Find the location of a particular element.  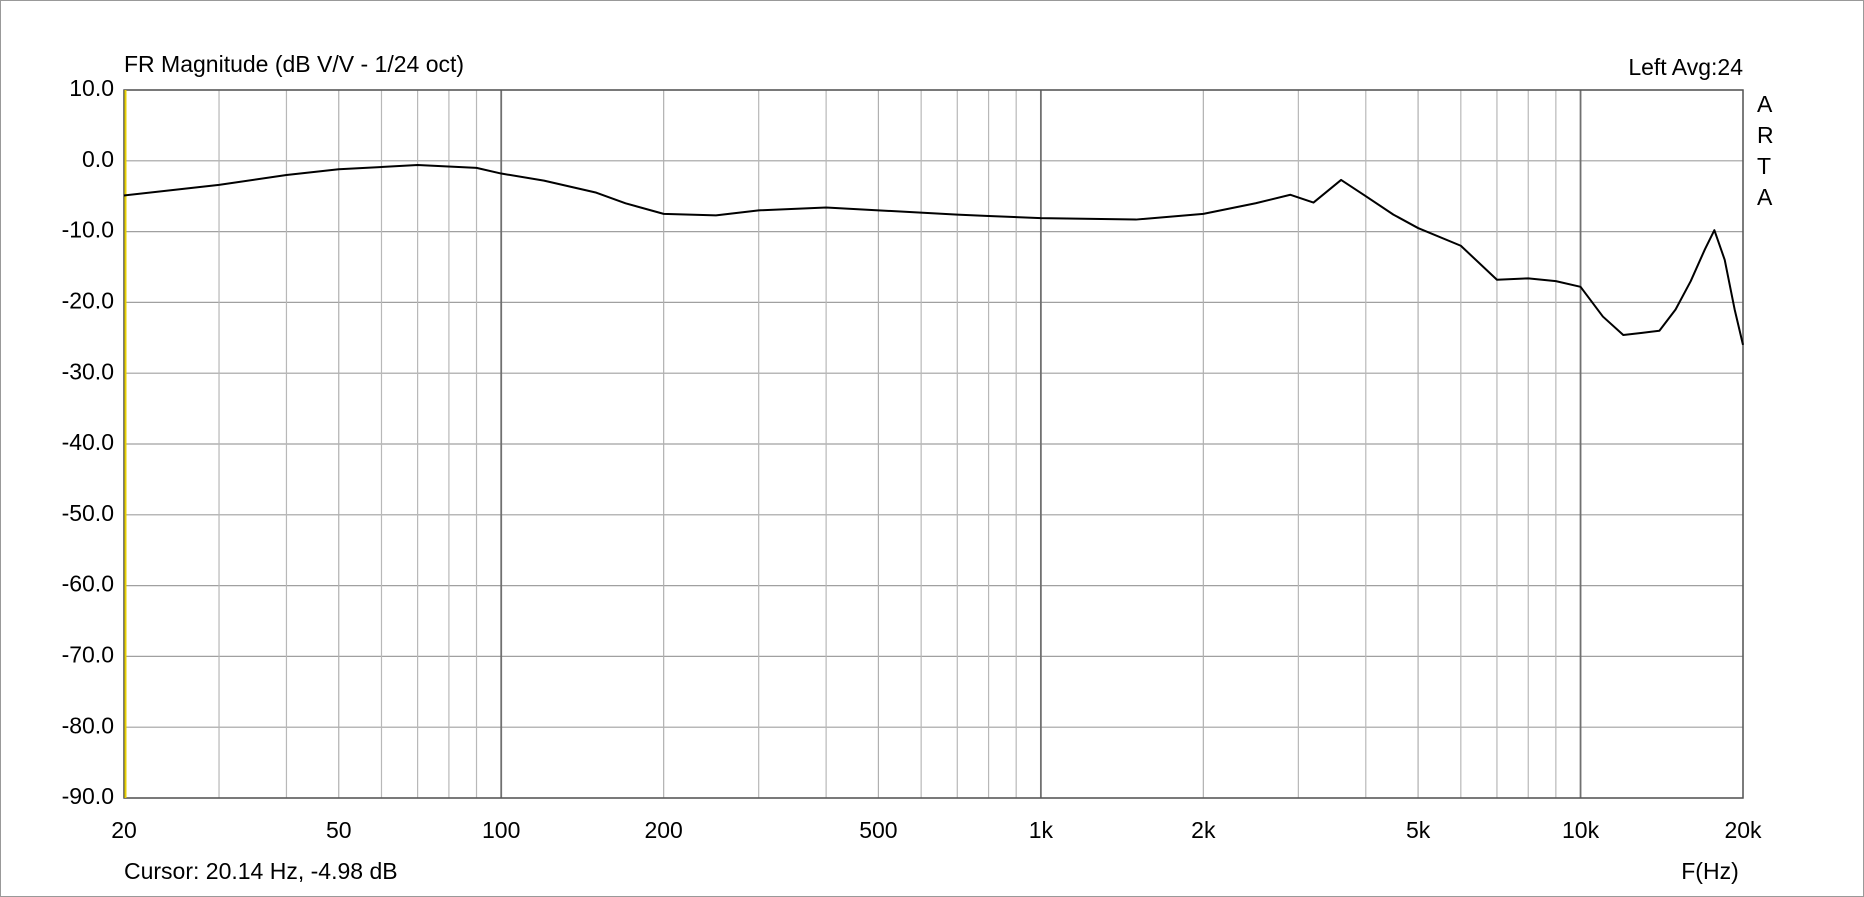

x-tick-label: 500 is located at coordinates (878, 830).